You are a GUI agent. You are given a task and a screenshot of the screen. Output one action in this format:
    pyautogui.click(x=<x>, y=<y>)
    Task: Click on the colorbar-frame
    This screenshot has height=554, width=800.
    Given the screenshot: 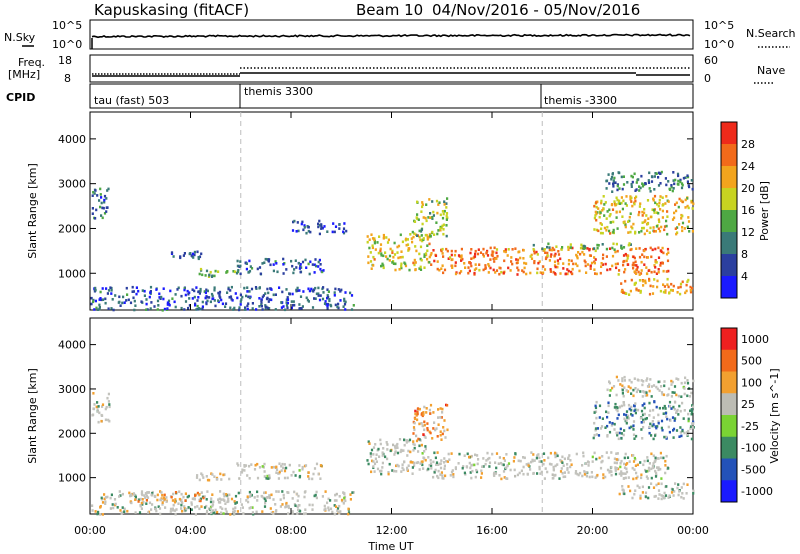 What is the action you would take?
    pyautogui.click(x=729, y=210)
    